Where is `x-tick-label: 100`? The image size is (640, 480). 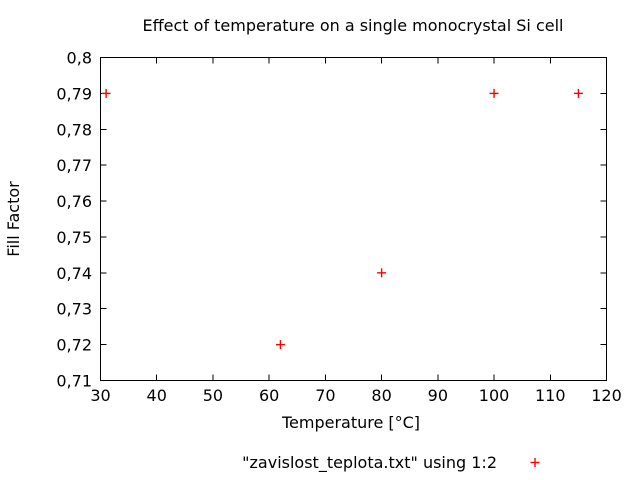 x-tick-label: 100 is located at coordinates (494, 395).